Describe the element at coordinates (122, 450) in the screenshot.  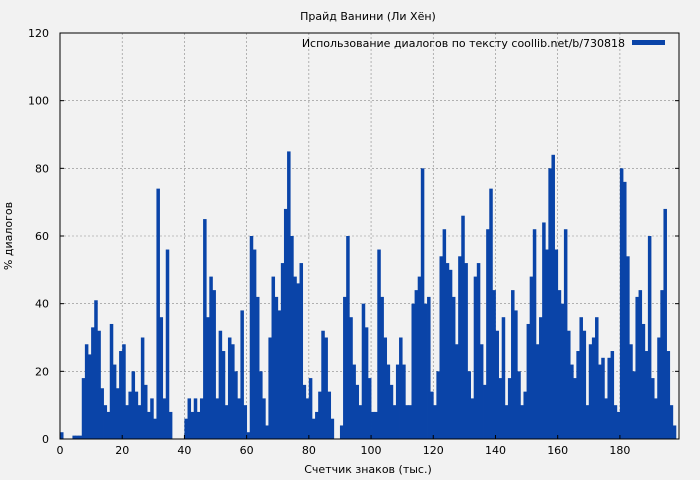
I see `x-tick-label: 20` at that location.